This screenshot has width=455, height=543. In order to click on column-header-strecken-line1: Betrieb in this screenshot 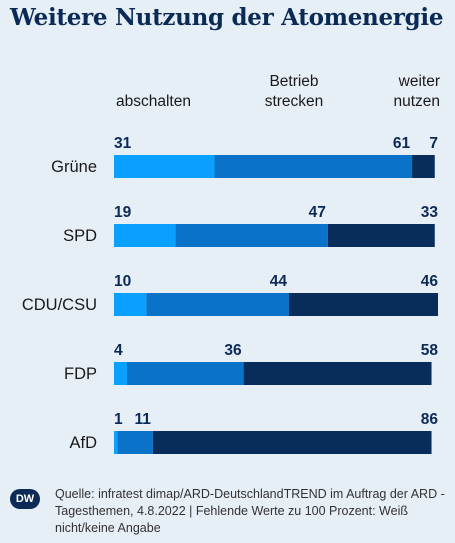, I will do `click(294, 81)`.